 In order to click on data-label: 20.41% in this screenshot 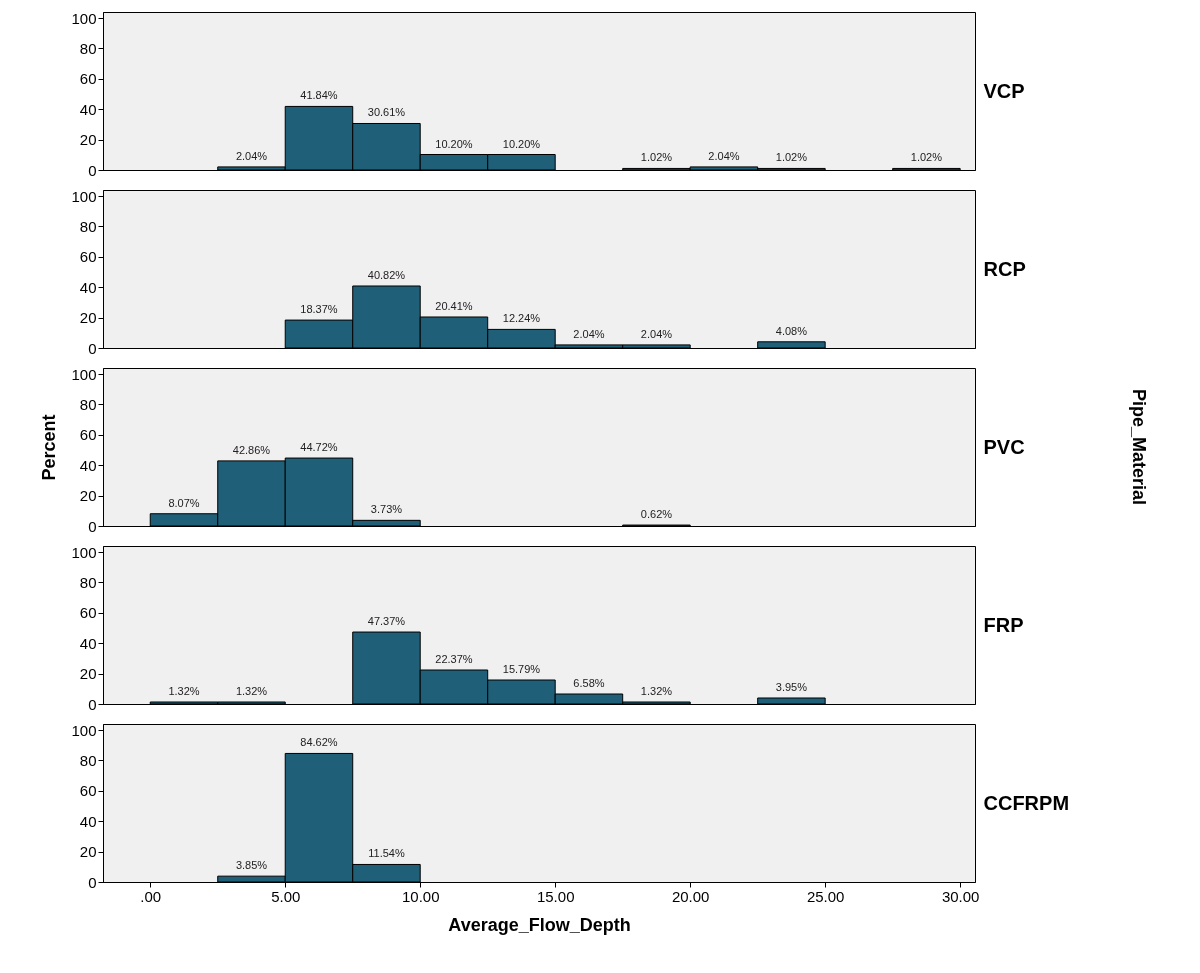, I will do `click(454, 305)`.